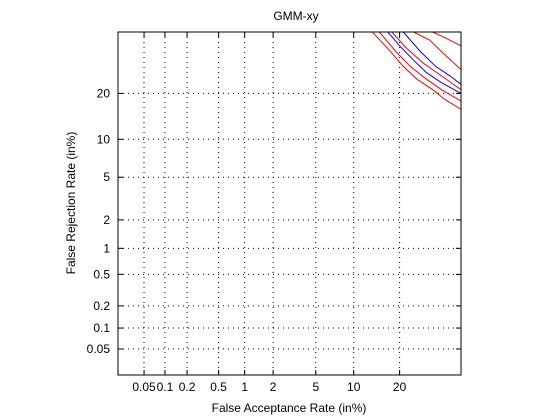 The image size is (560, 420). Describe the element at coordinates (101, 328) in the screenshot. I see `y-tick-label: 0.1` at that location.